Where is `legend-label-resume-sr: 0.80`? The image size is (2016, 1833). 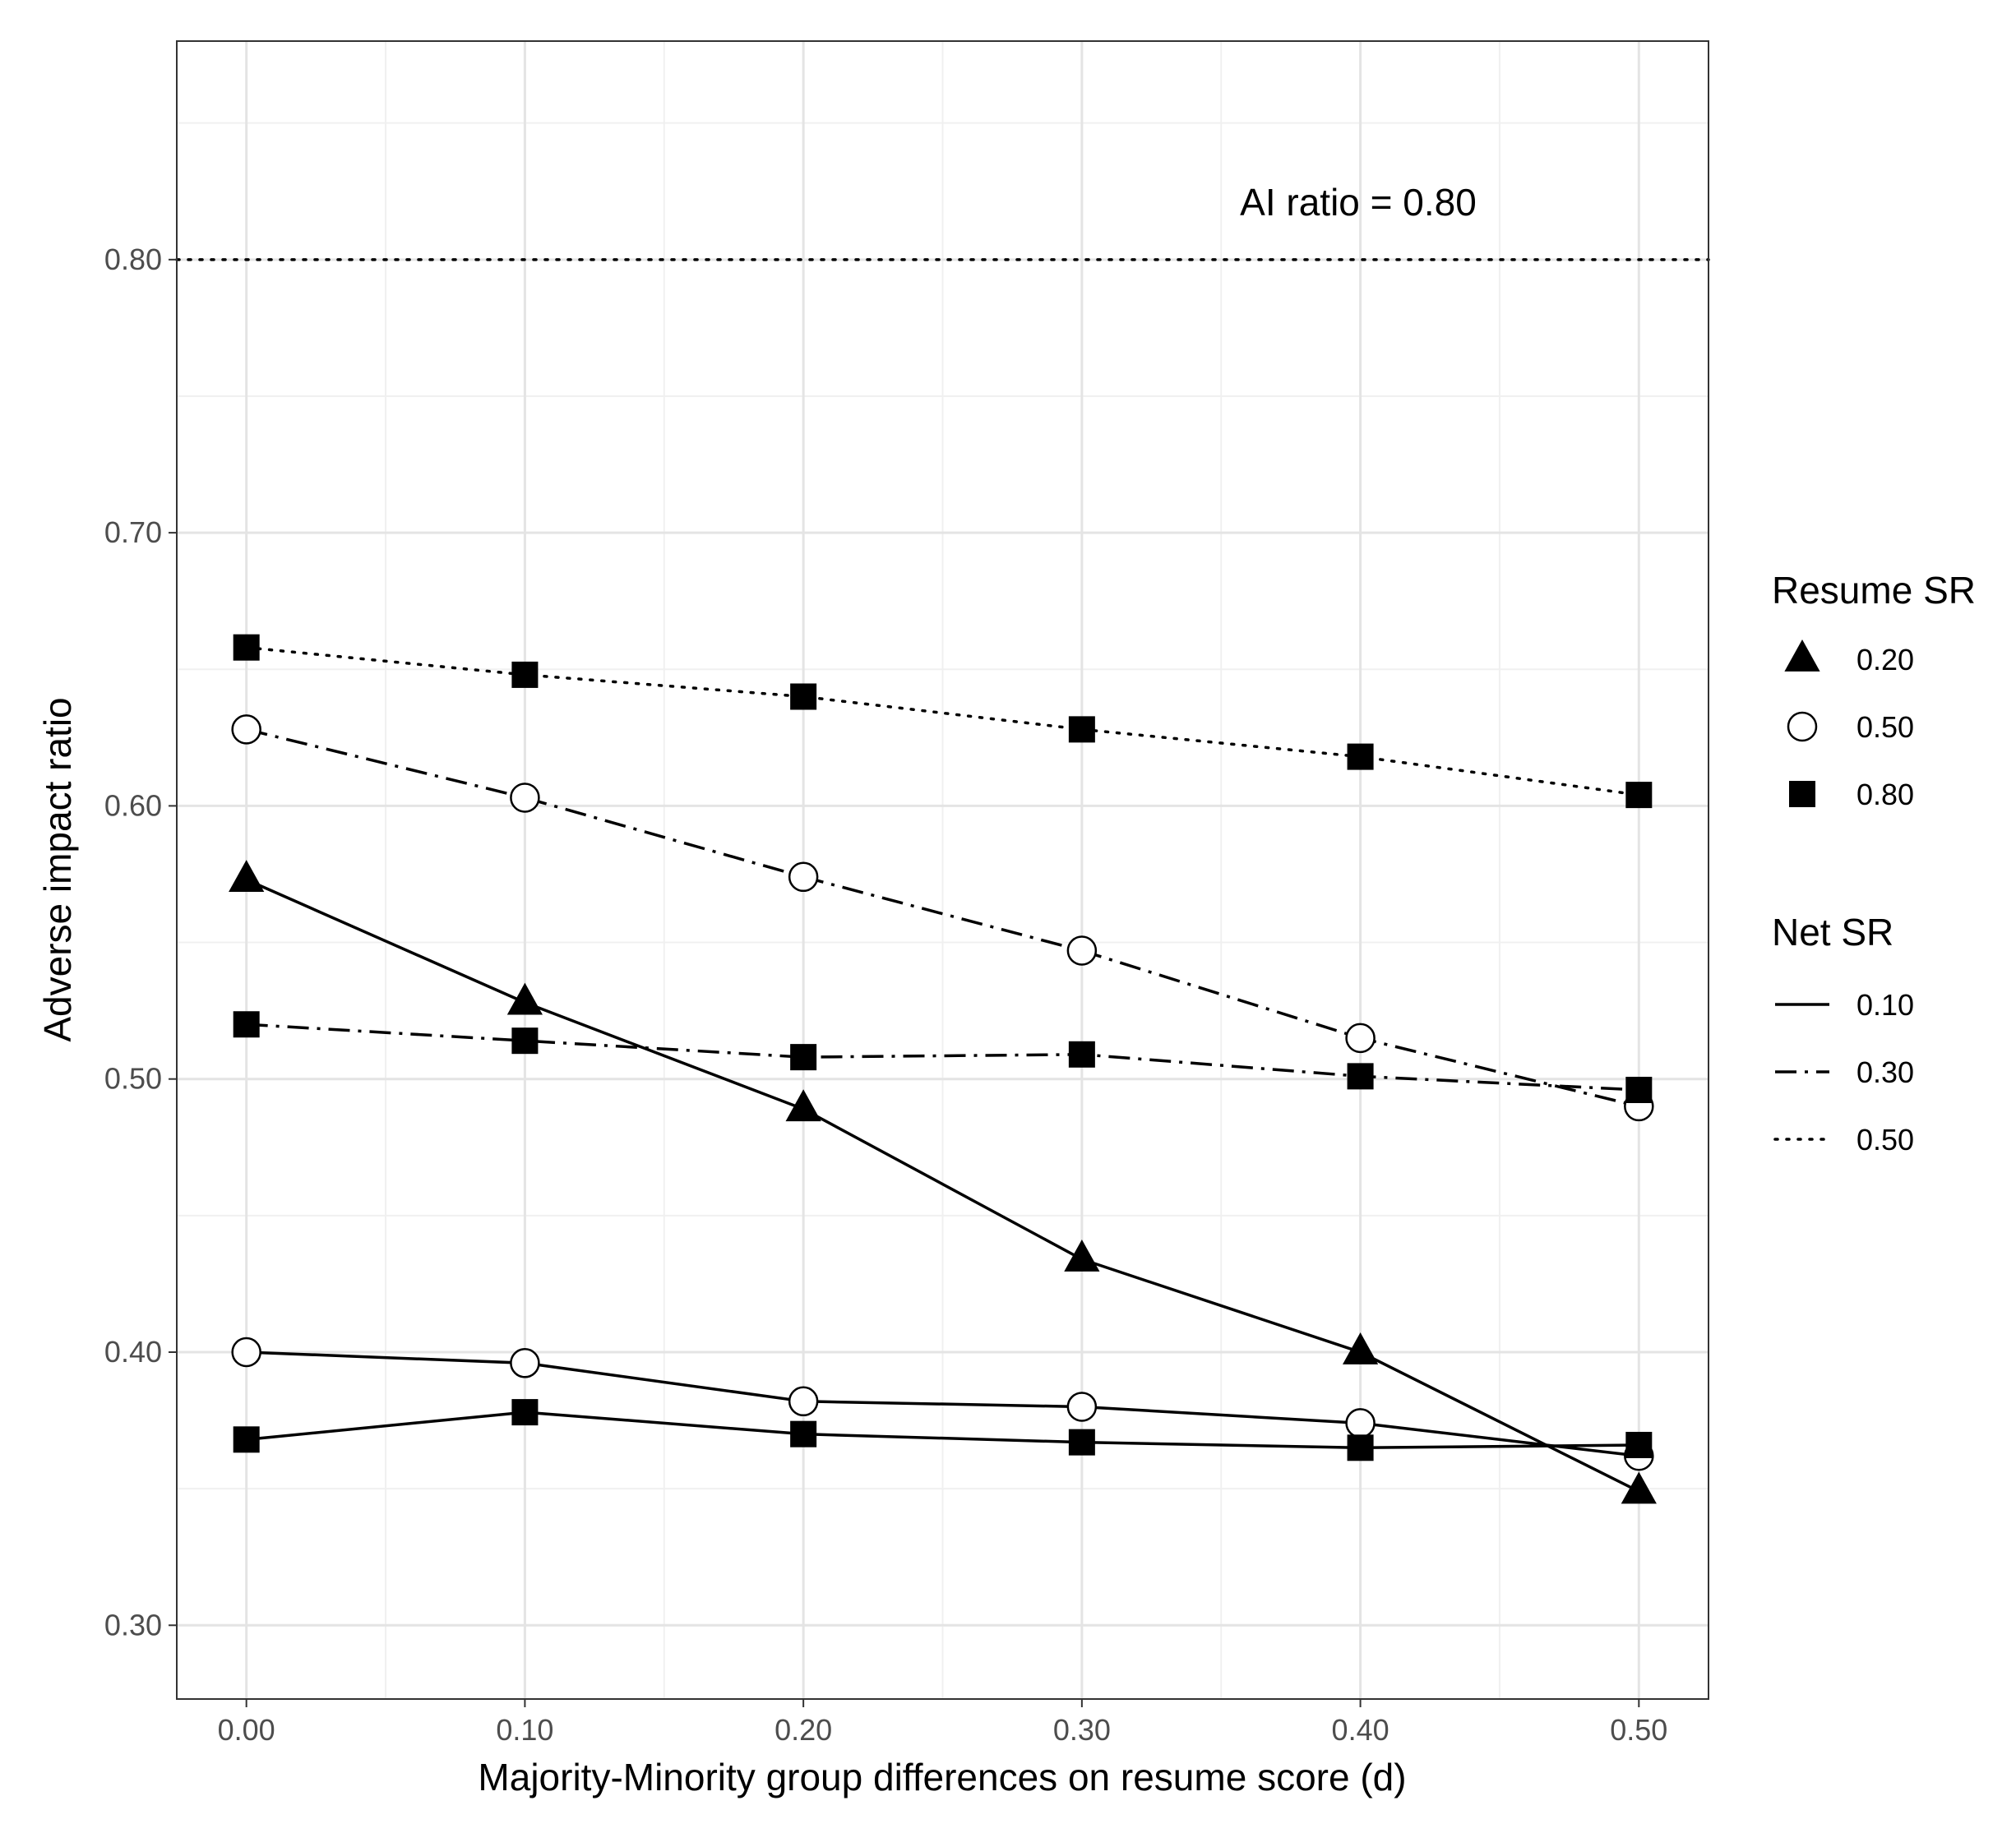 legend-label-resume-sr: 0.80 is located at coordinates (1885, 794).